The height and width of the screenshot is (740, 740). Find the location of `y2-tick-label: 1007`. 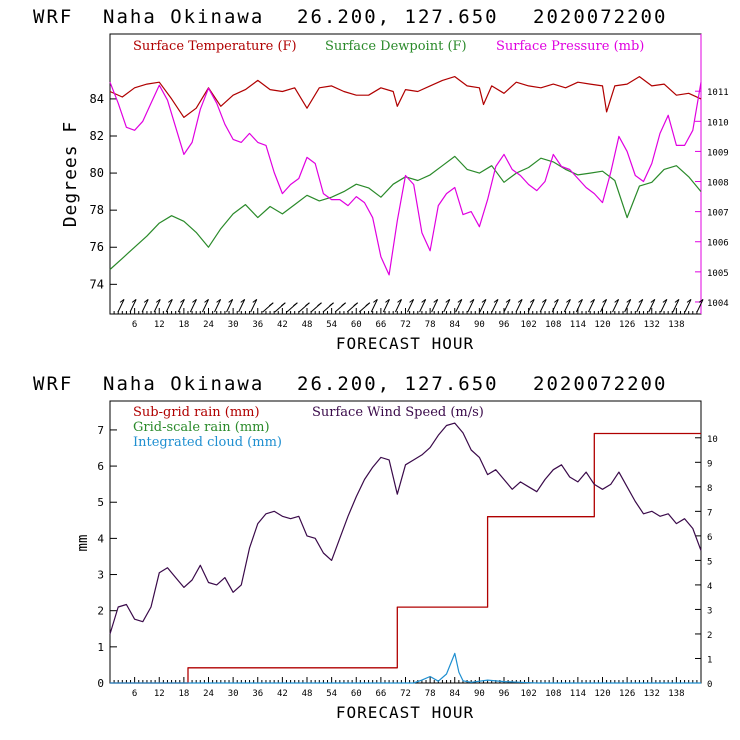

y2-tick-label: 1007 is located at coordinates (718, 214).